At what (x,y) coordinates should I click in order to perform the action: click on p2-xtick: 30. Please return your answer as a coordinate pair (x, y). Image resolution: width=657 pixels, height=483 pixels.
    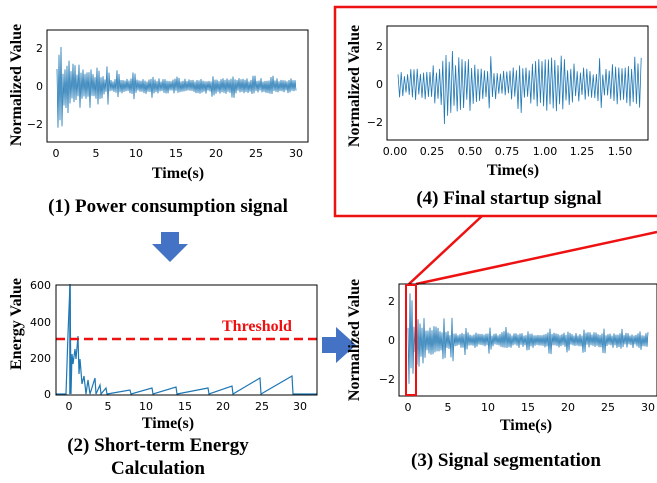
    Looking at the image, I should click on (300, 406).